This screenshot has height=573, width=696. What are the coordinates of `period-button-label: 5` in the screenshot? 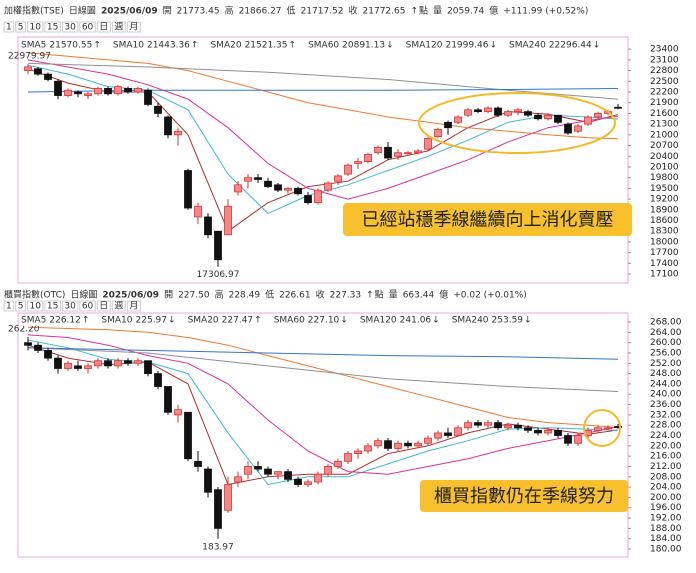 It's located at (21, 307).